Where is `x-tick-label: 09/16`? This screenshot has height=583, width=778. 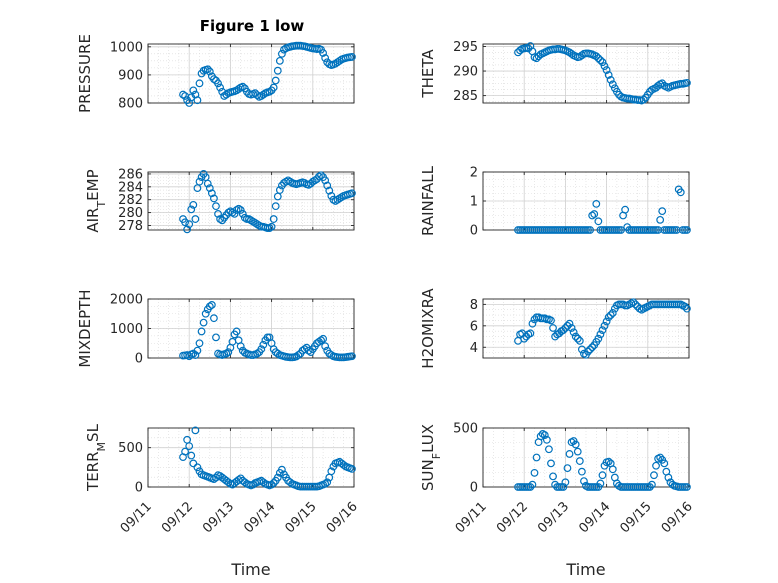
x-tick-label: 09/16 is located at coordinates (677, 517).